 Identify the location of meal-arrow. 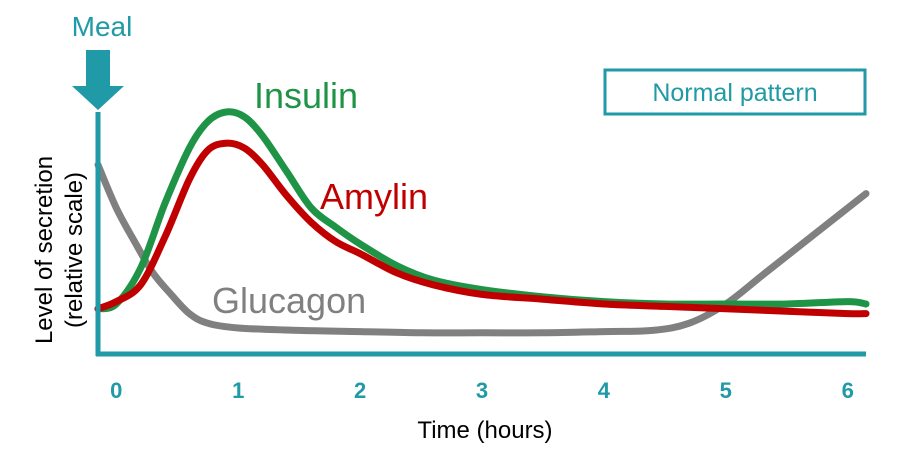
(98, 80).